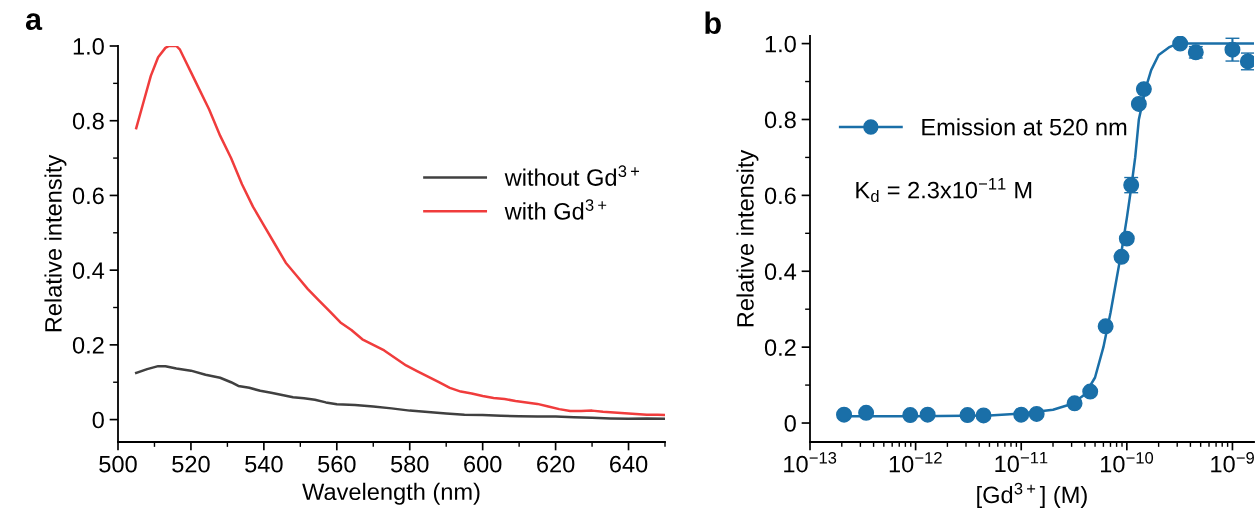 This screenshot has height=519, width=1256. I want to click on x-tick-label: 10$^{−12}$, so click(915, 462).